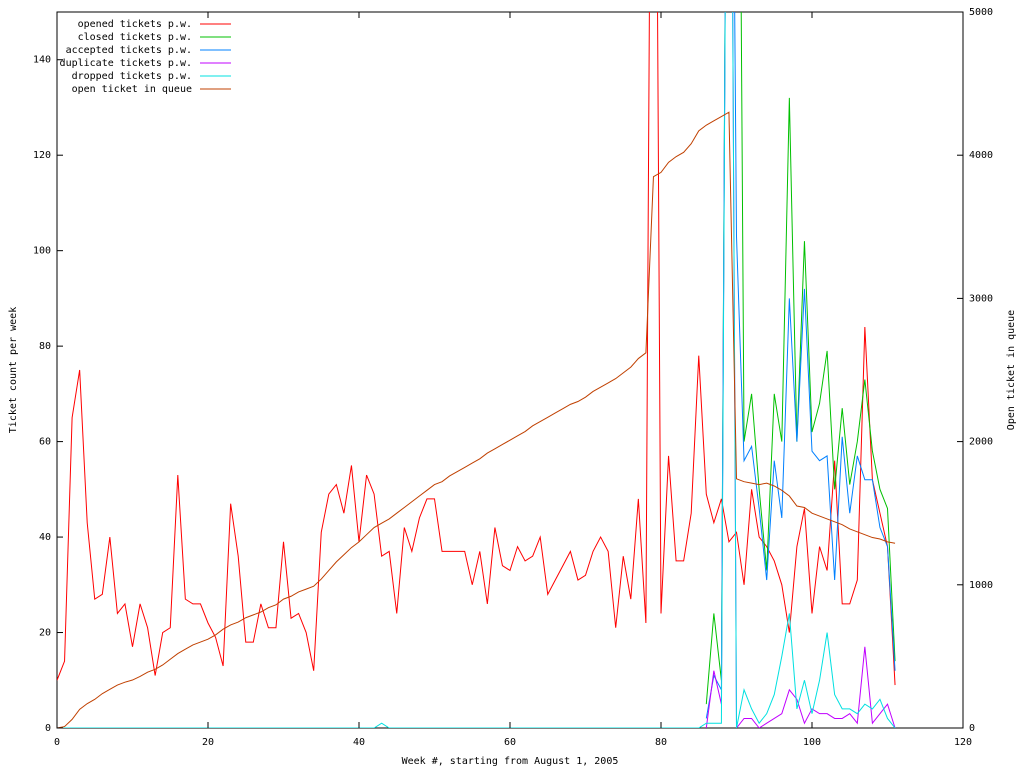 This screenshot has width=1024, height=768. I want to click on y2-tick-label: 3000, so click(981, 298).